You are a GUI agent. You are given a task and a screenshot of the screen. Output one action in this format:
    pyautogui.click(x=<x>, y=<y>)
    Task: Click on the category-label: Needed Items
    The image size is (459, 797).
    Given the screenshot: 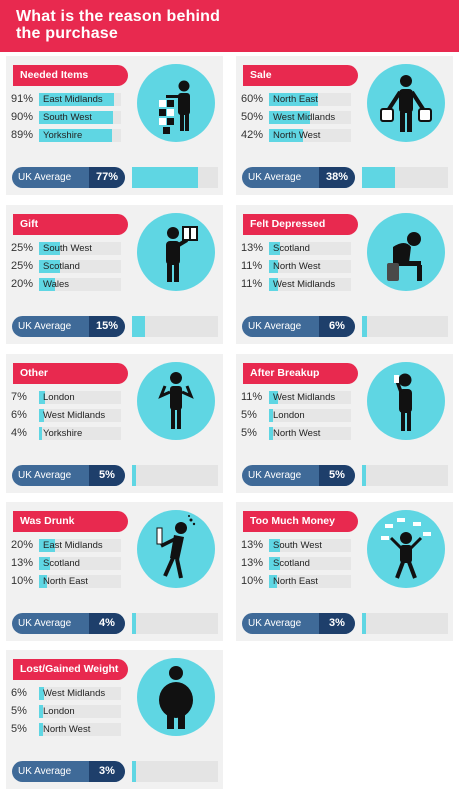 What is the action you would take?
    pyautogui.click(x=70, y=75)
    